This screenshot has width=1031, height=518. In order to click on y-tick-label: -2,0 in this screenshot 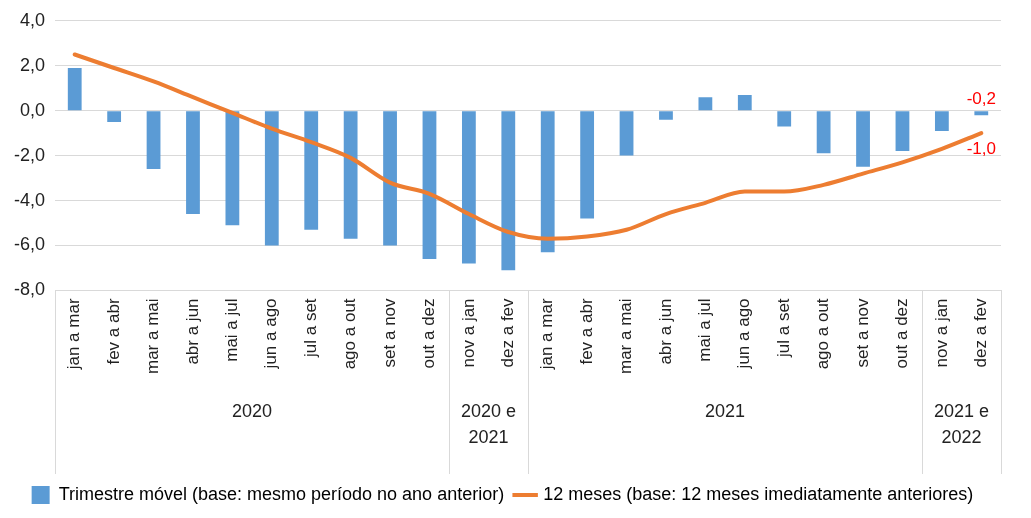, I will do `click(29, 154)`.